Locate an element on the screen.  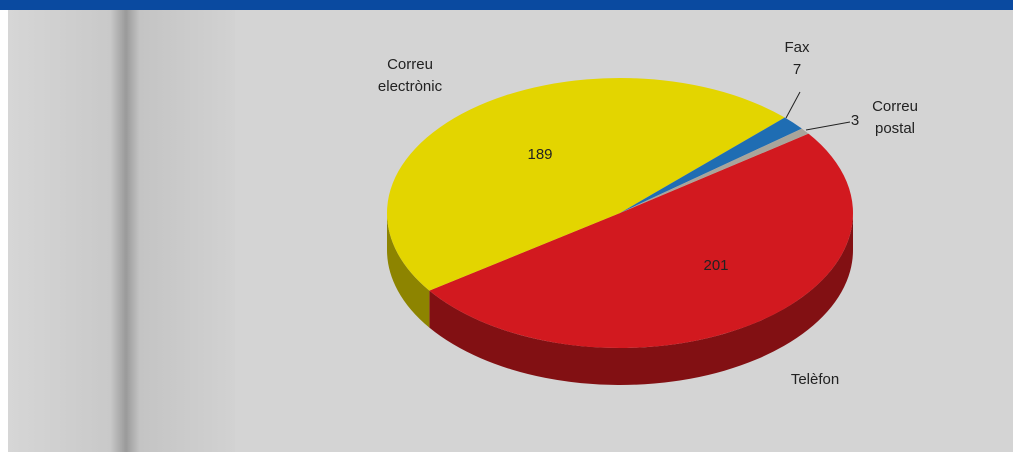
value-label: 201 is located at coordinates (716, 265).